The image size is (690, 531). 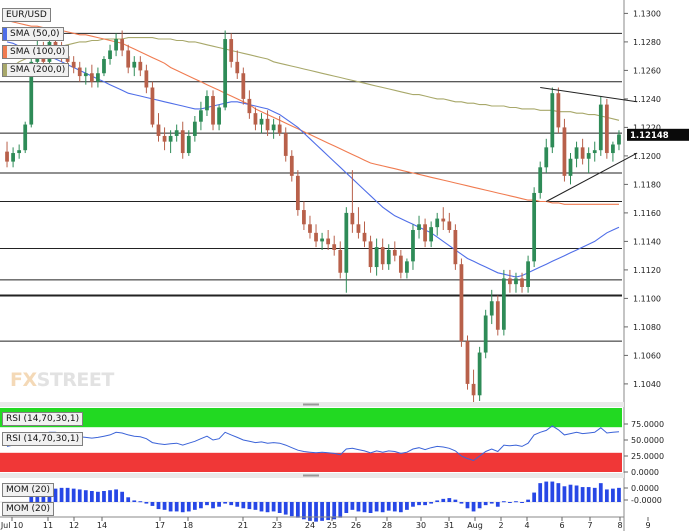 I want to click on time-tick-label: 14, so click(x=102, y=525).